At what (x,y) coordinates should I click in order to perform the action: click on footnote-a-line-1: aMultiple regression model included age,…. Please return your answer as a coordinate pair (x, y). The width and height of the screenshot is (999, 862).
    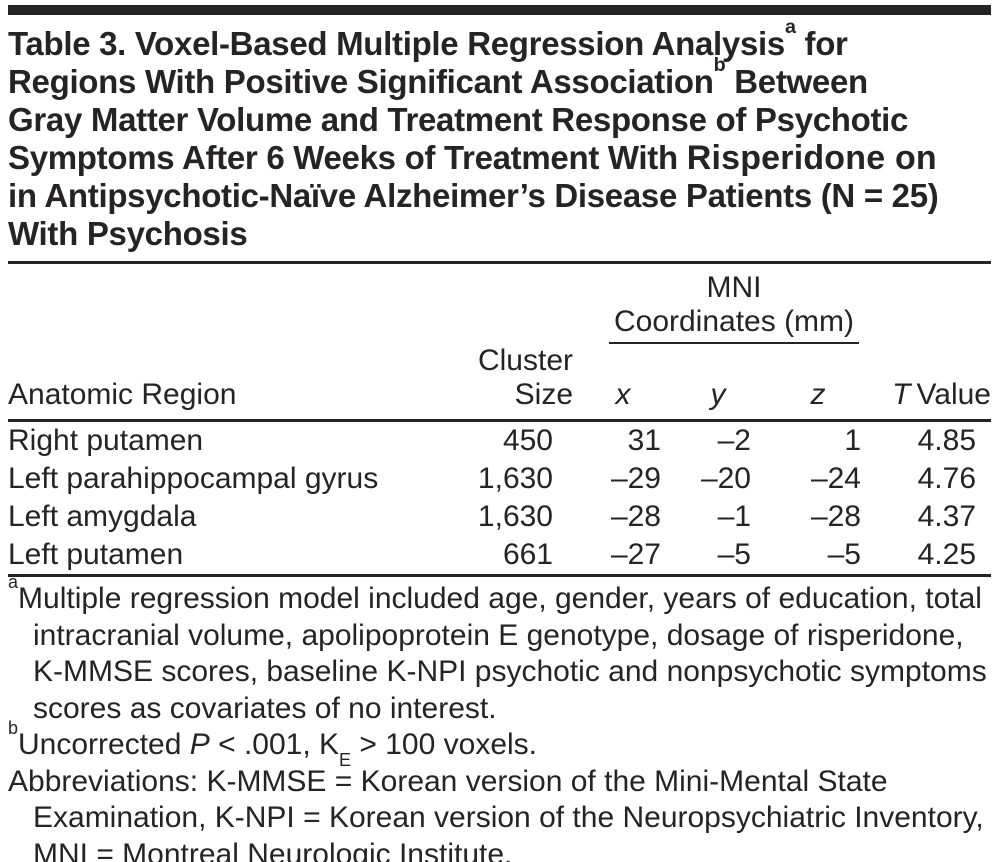
    Looking at the image, I should click on (499, 595).